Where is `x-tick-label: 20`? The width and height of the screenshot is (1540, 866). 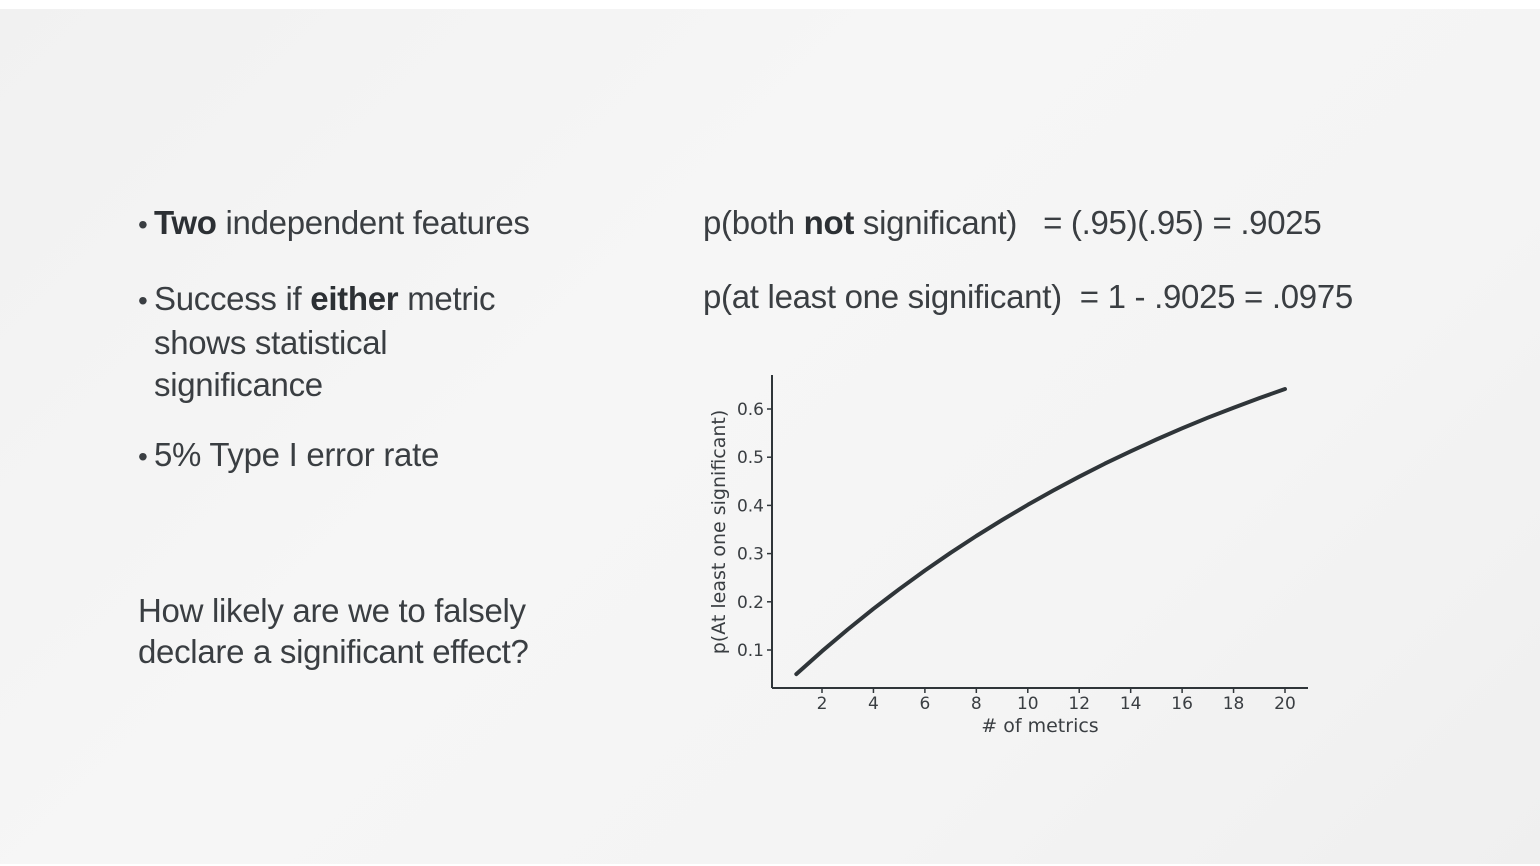 x-tick-label: 20 is located at coordinates (1285, 704).